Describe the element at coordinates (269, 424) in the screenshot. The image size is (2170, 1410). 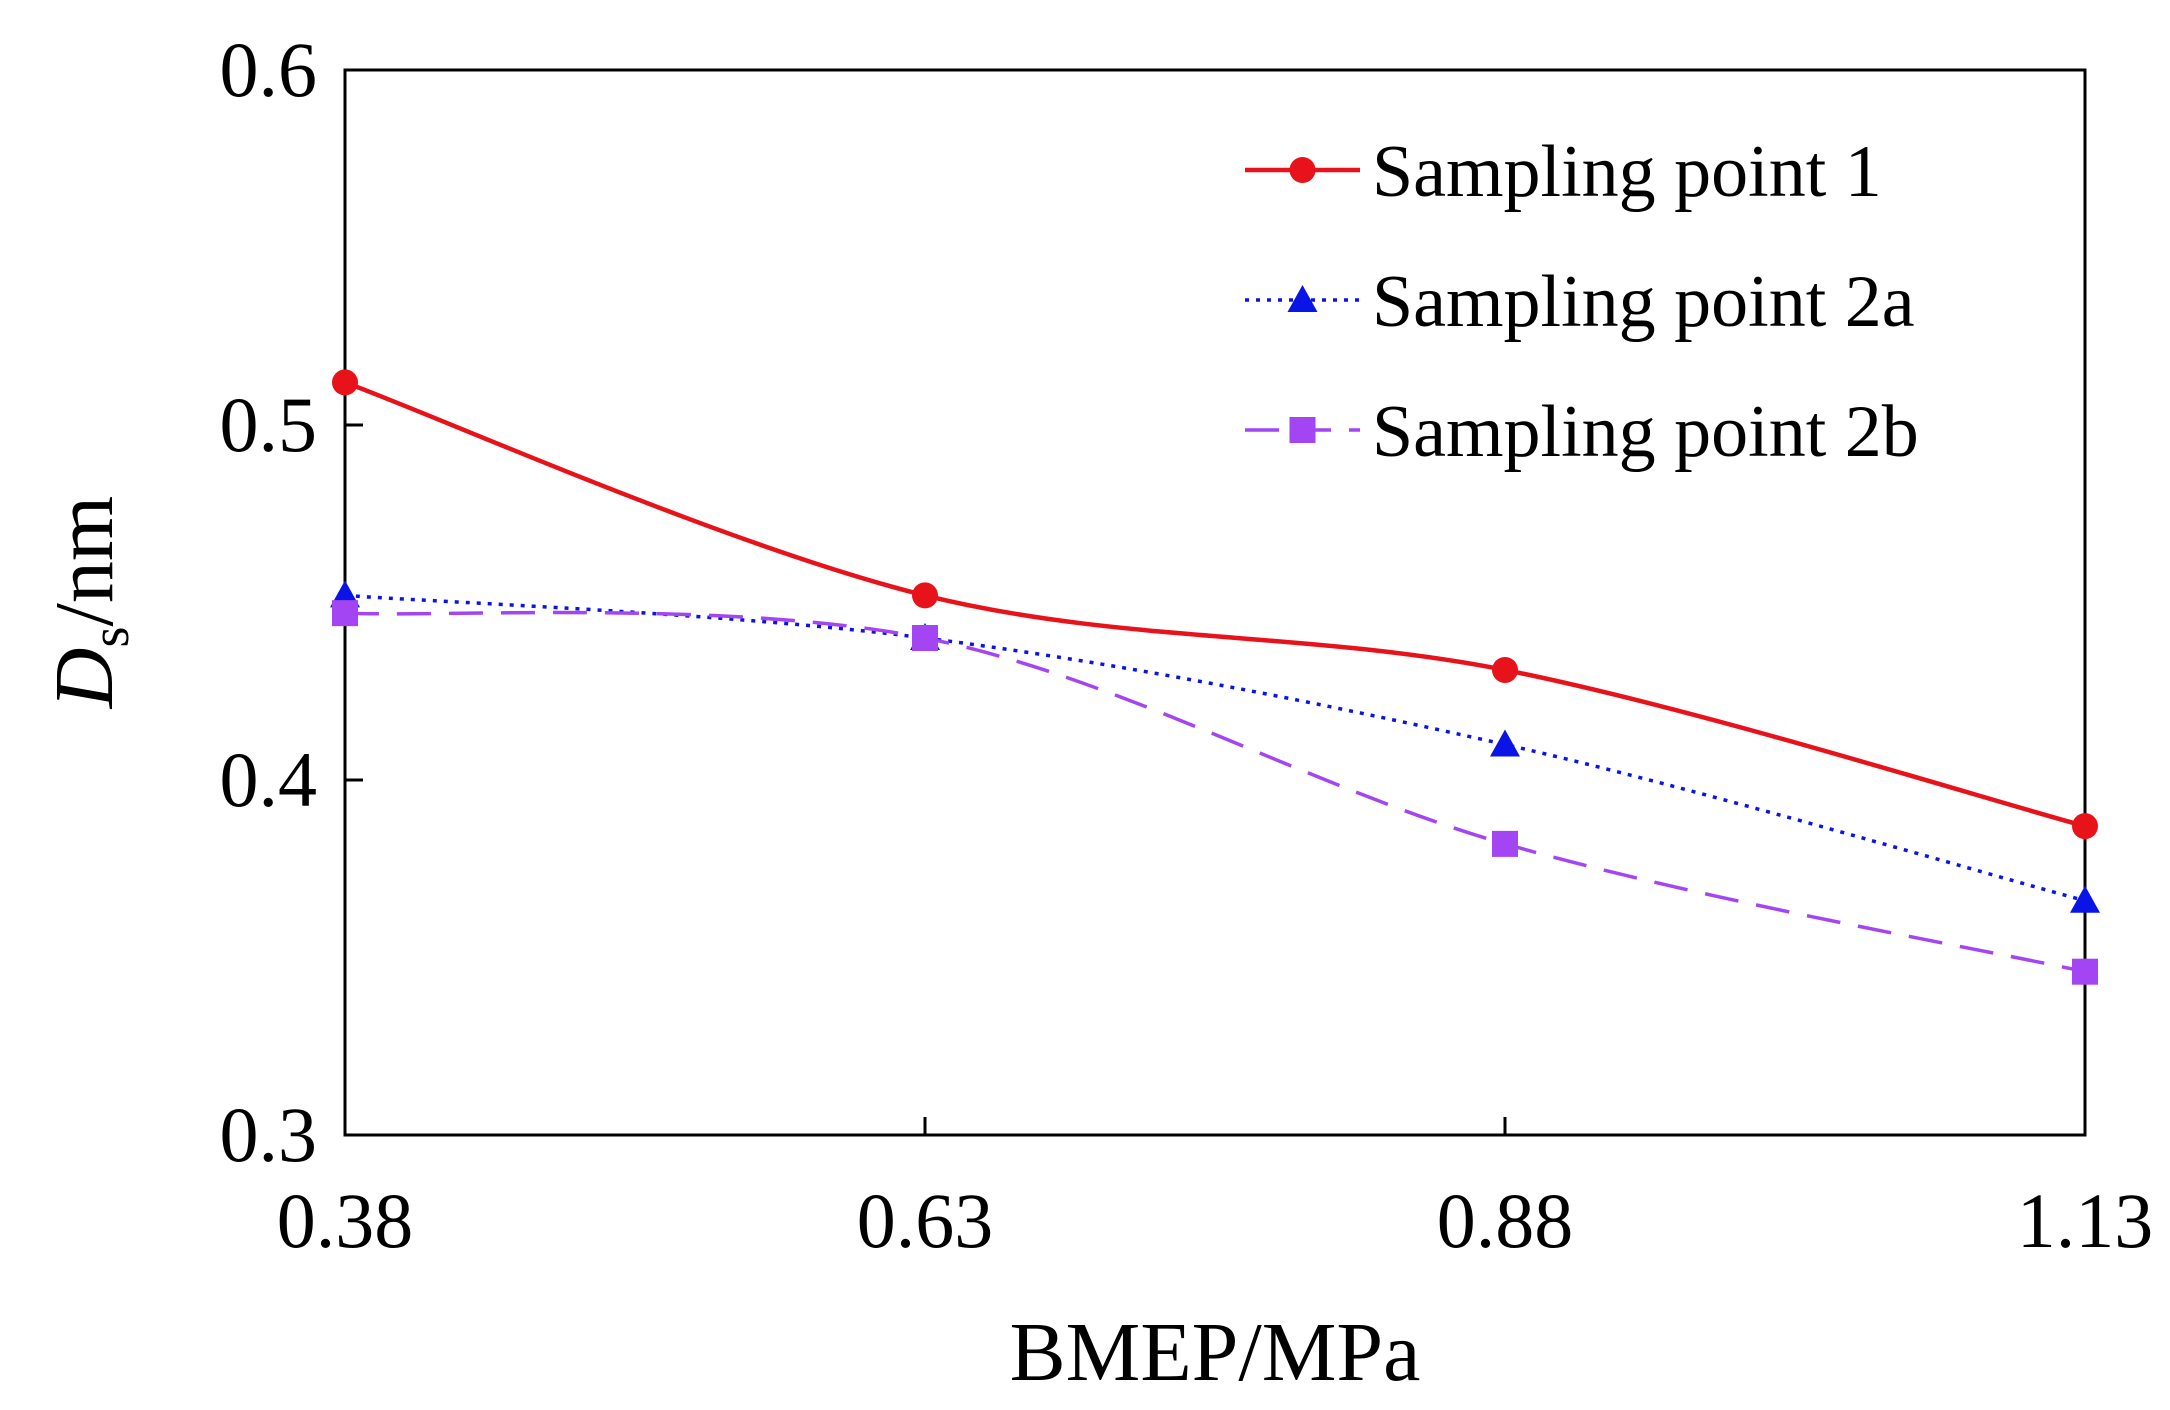
I see `y-tick-label: 0.5` at that location.